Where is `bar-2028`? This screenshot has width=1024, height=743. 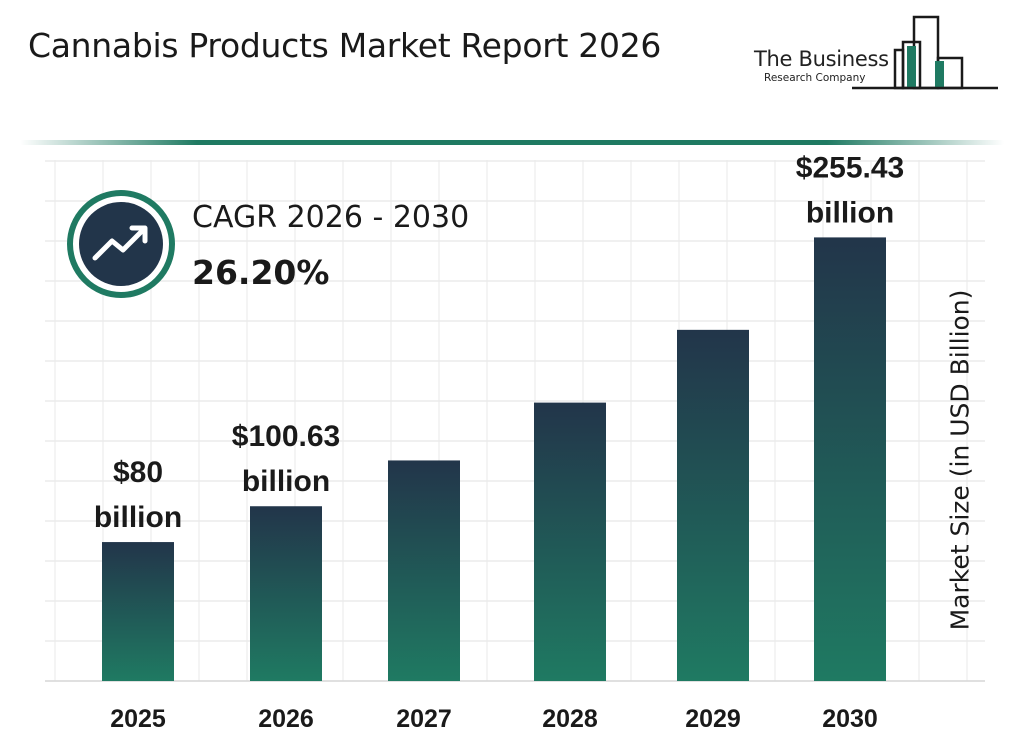
bar-2028 is located at coordinates (570, 541).